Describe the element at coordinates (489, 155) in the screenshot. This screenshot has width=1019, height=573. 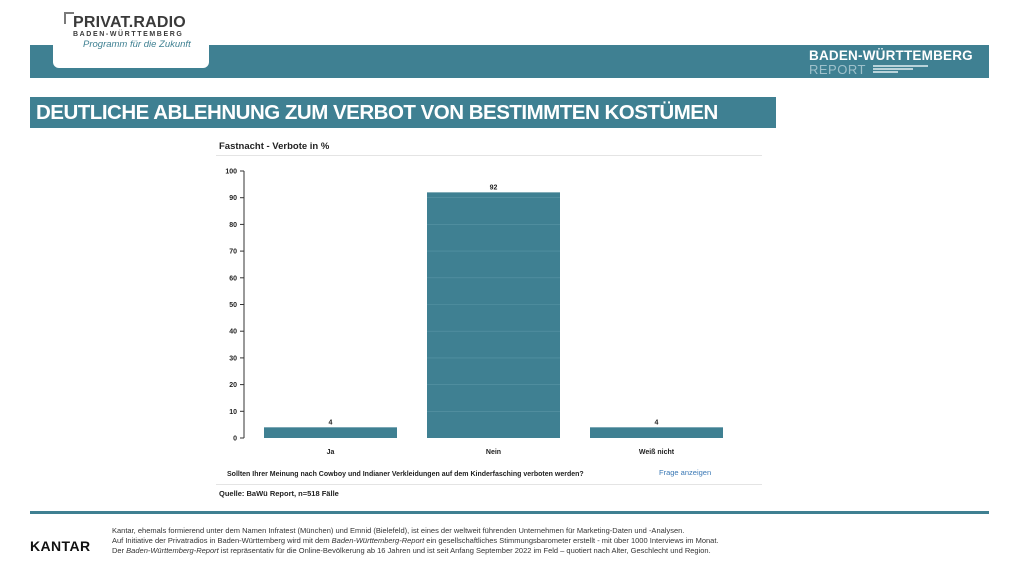
I see `chart-top-divider` at that location.